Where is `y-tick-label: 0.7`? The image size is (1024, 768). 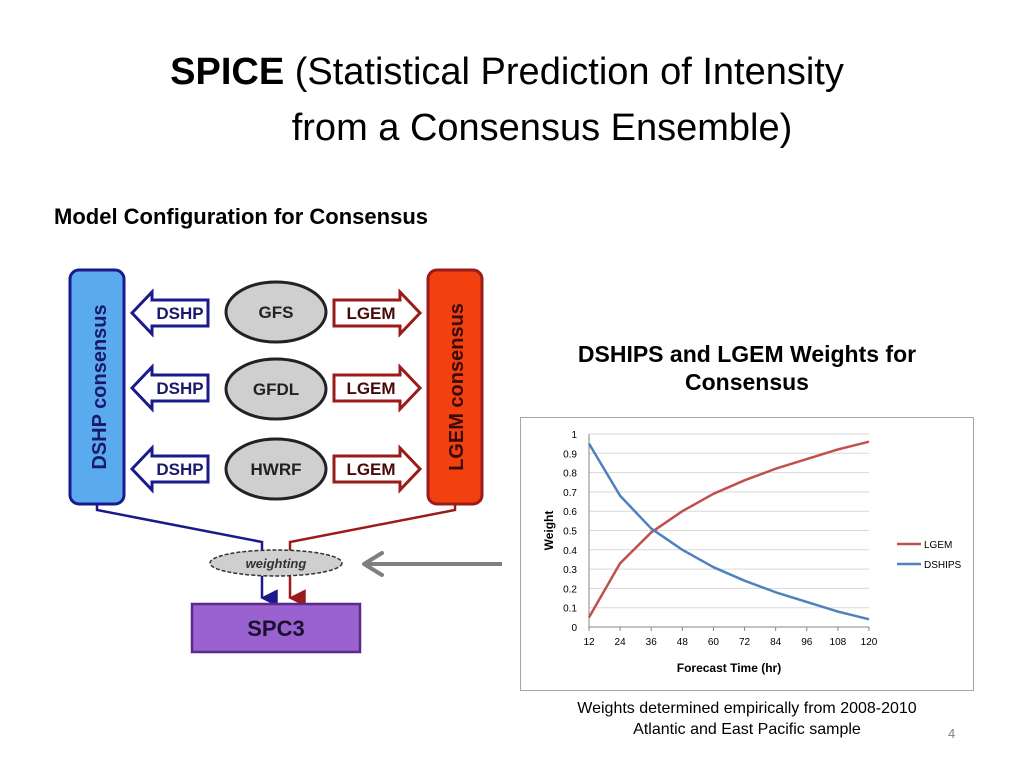
y-tick-label: 0.7 is located at coordinates (570, 493).